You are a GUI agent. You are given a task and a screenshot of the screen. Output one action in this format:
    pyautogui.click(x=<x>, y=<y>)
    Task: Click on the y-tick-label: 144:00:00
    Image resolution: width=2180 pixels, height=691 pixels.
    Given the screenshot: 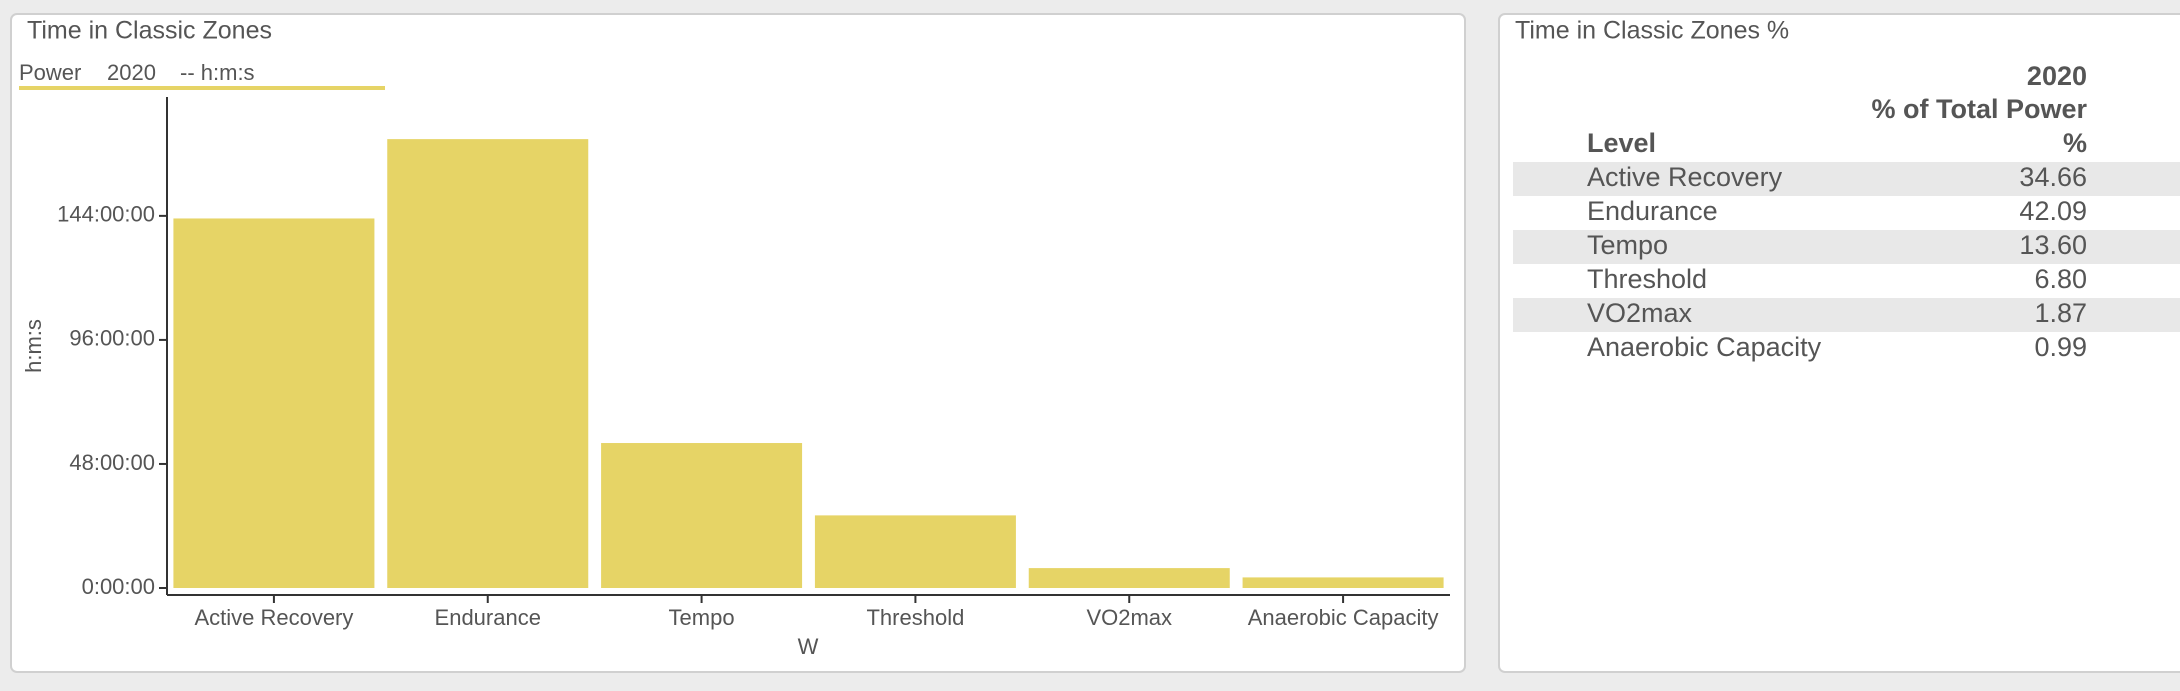 What is the action you would take?
    pyautogui.click(x=106, y=214)
    